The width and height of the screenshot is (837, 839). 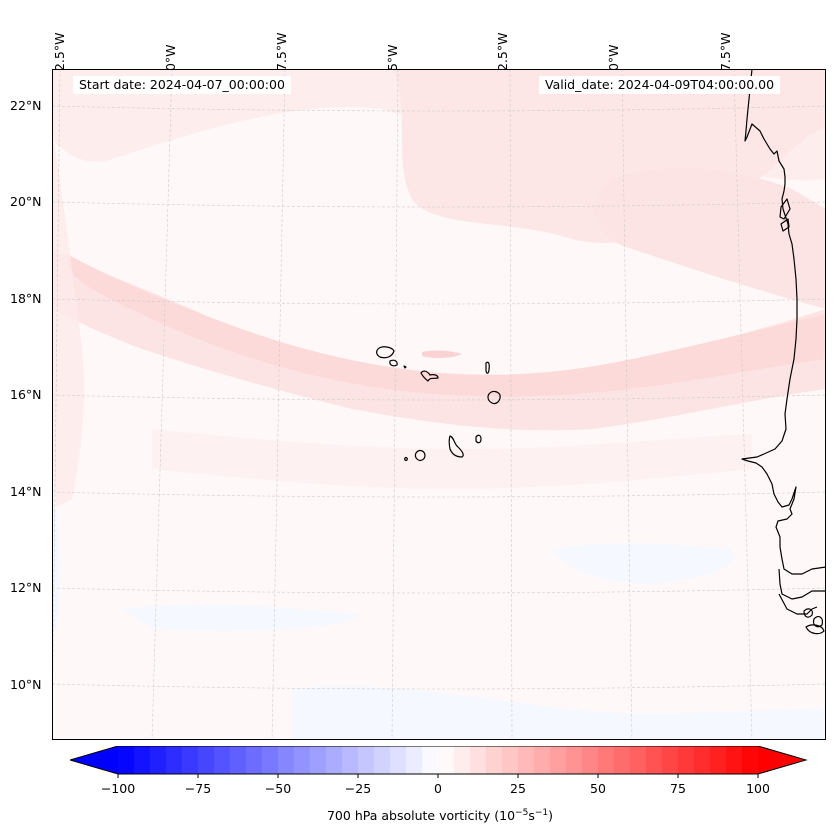 I want to click on colorbar-tick-label: 50, so click(x=598, y=788).